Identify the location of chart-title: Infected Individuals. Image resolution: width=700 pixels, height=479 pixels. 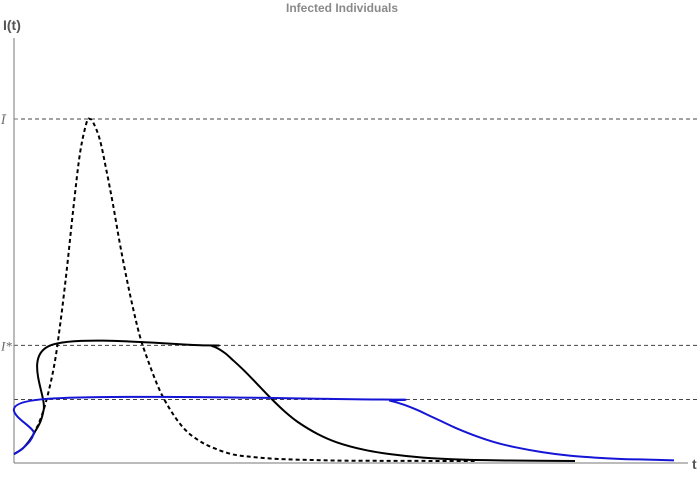
(342, 8).